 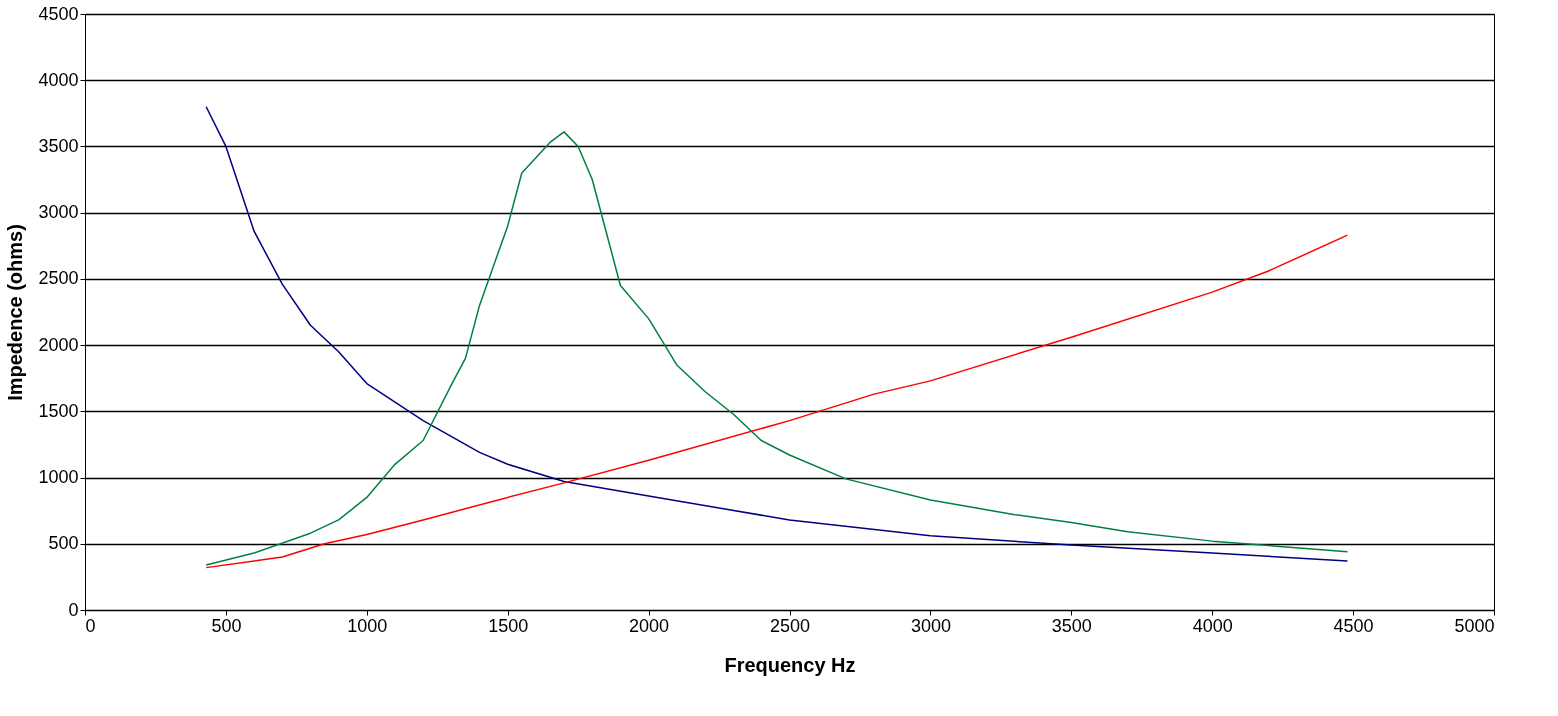 What do you see at coordinates (15, 312) in the screenshot?
I see `y-axis-title: Impedence (ohms)` at bounding box center [15, 312].